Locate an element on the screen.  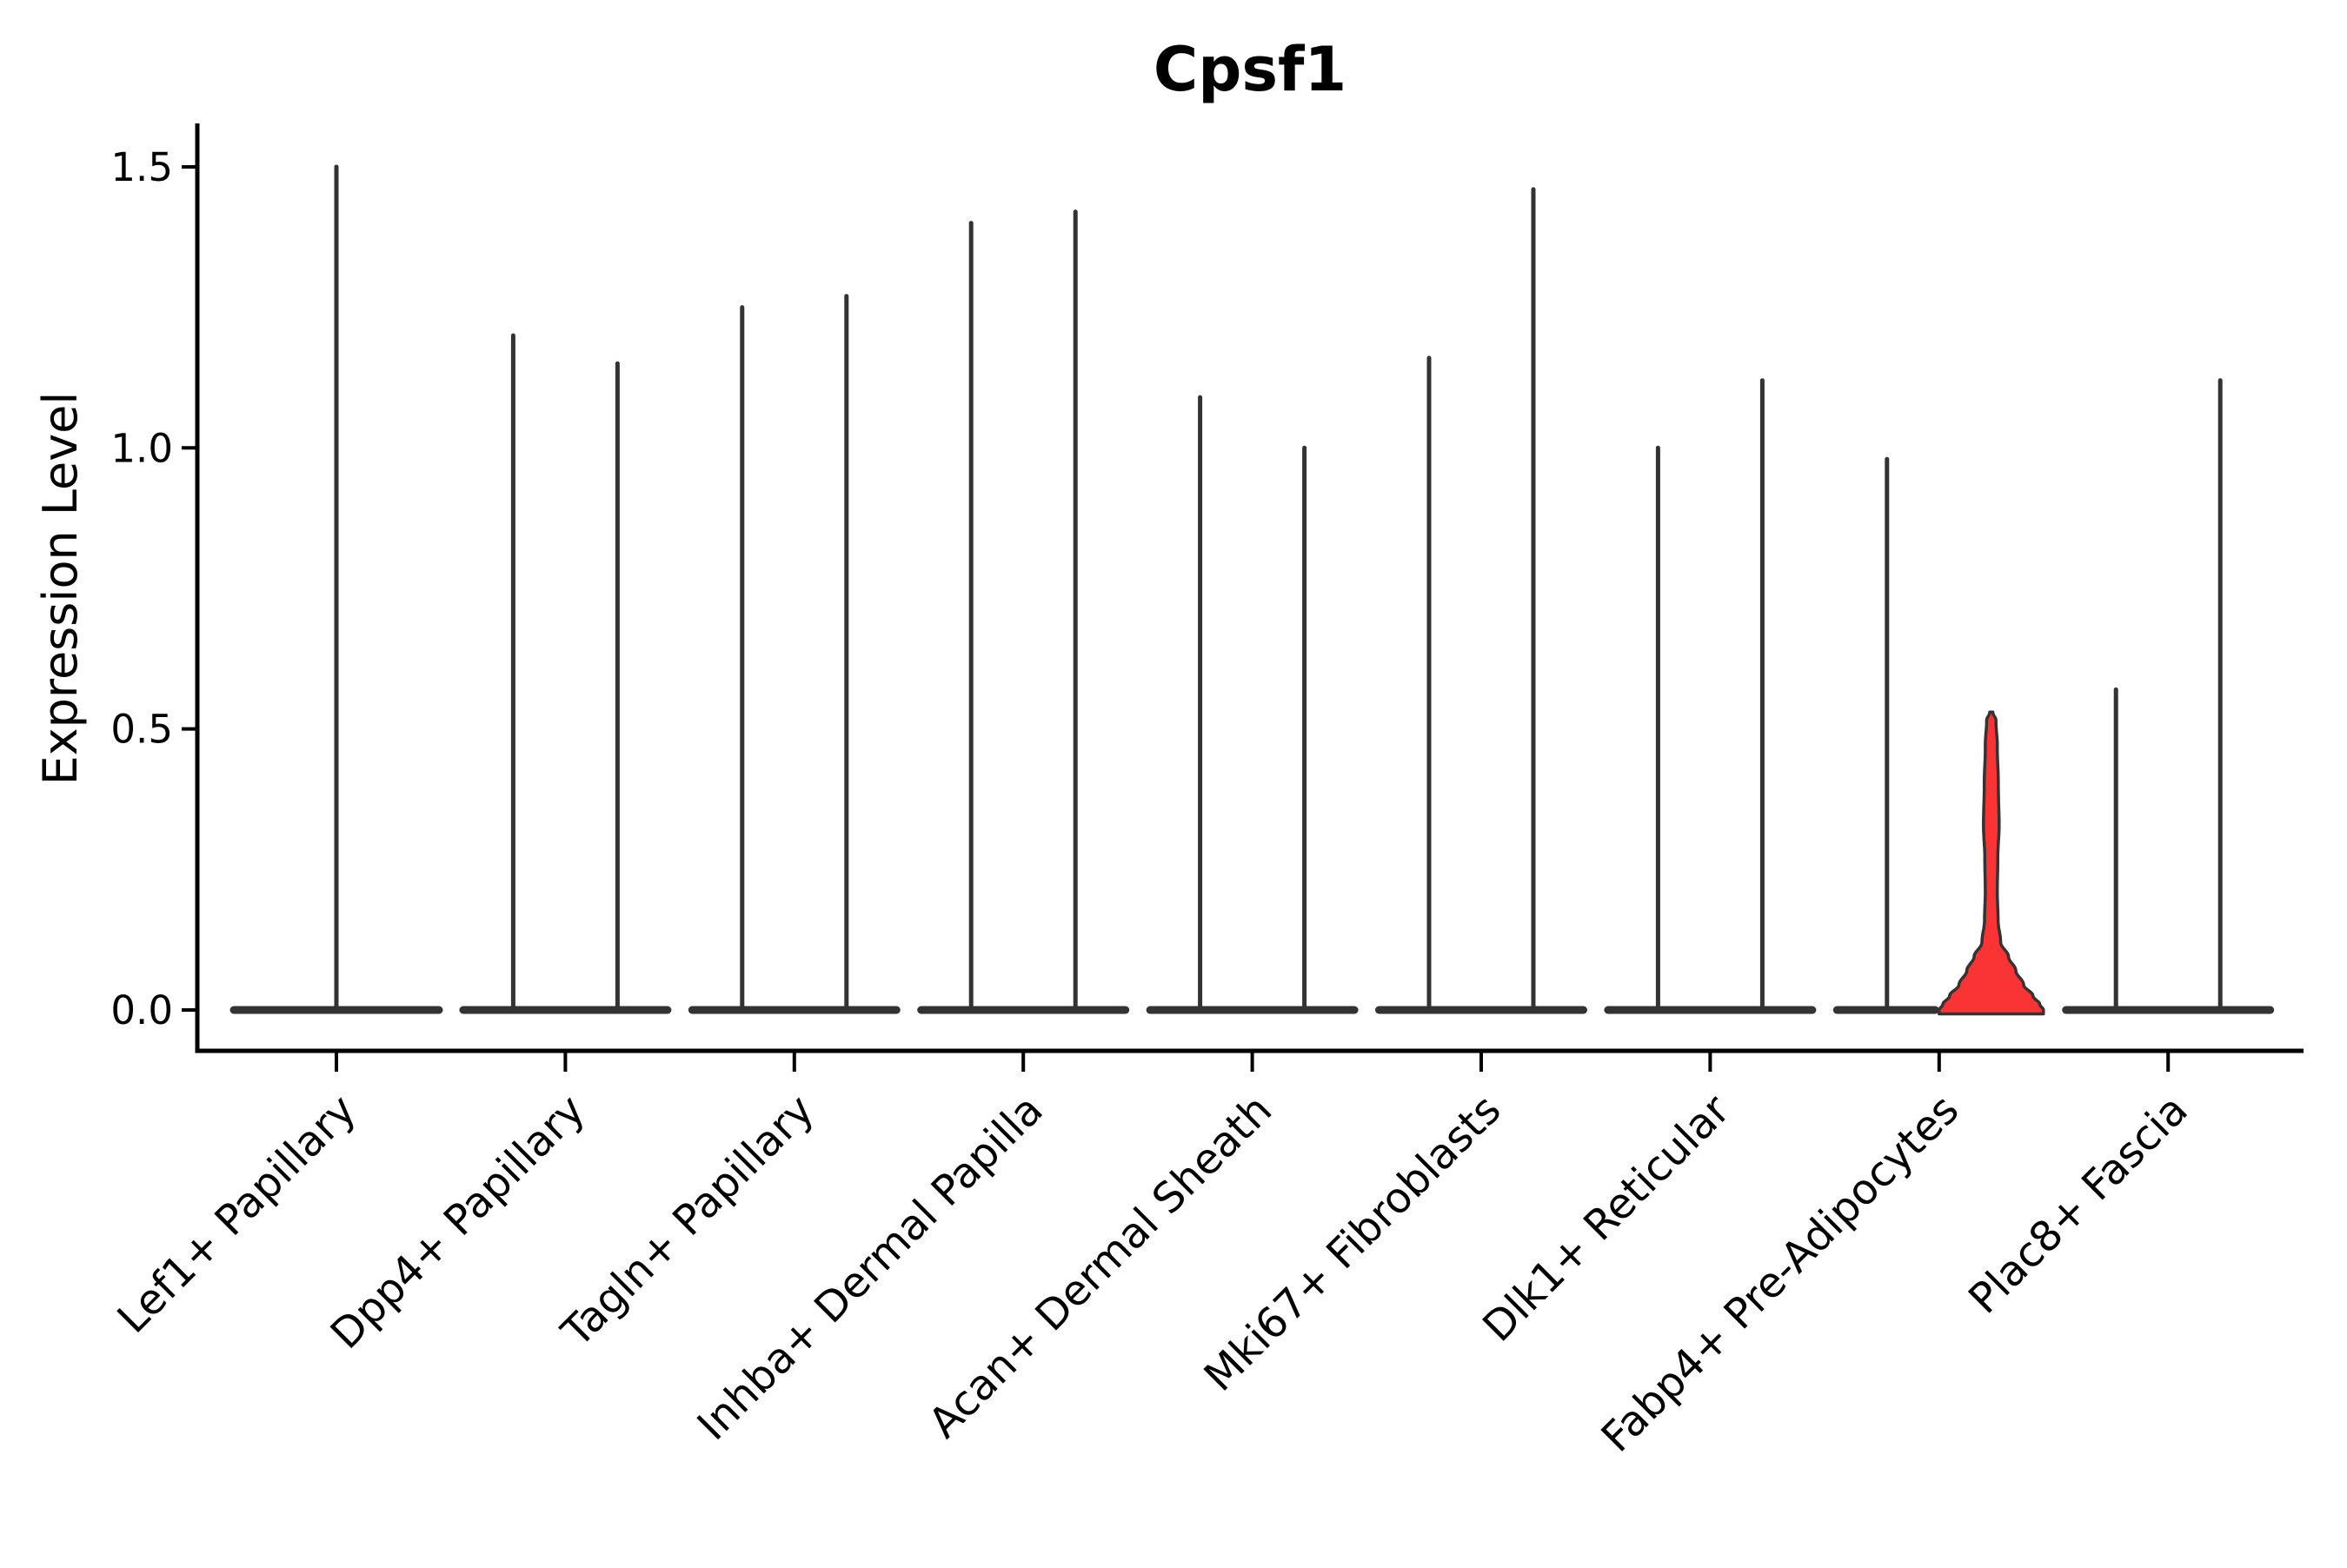
y-axis-label: Expression Level is located at coordinates (61, 589).